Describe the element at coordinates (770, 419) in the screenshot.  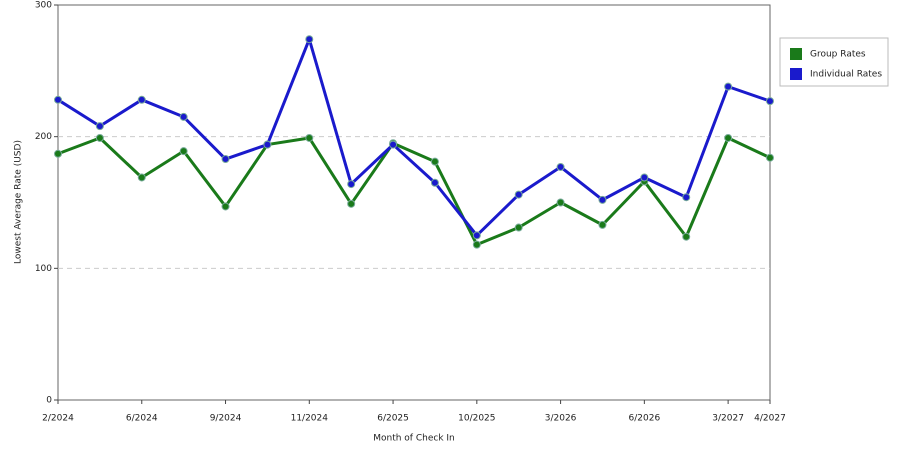
I see `x-tick-label: 4/2027` at that location.